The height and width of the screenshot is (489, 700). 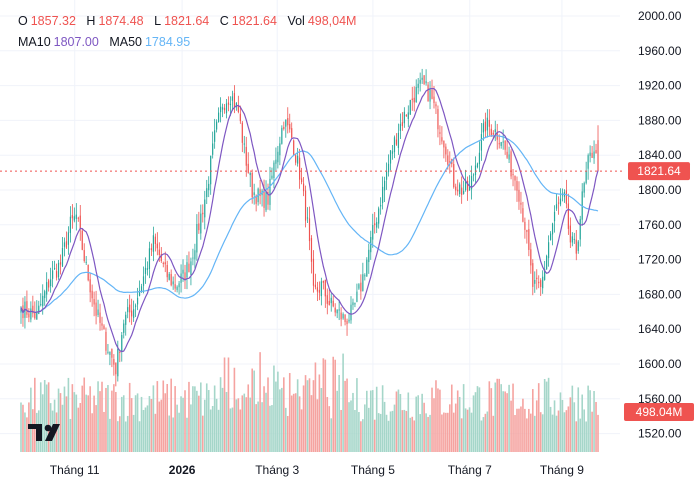 What do you see at coordinates (470, 470) in the screenshot?
I see `time-tick-label: Tháng 7` at bounding box center [470, 470].